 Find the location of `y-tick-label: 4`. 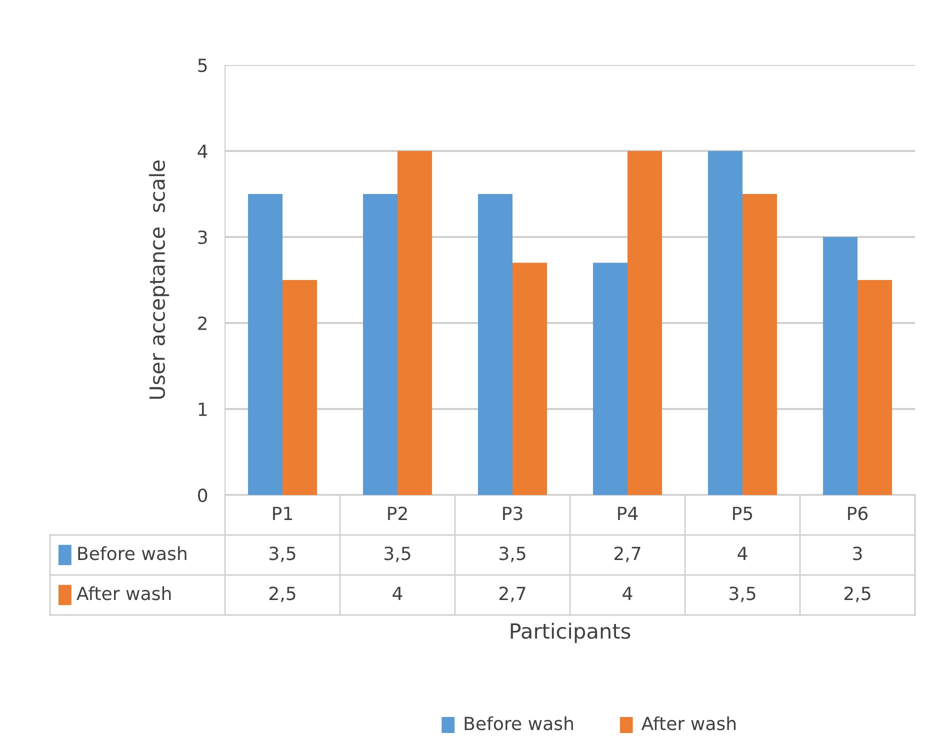

y-tick-label: 4 is located at coordinates (203, 151).